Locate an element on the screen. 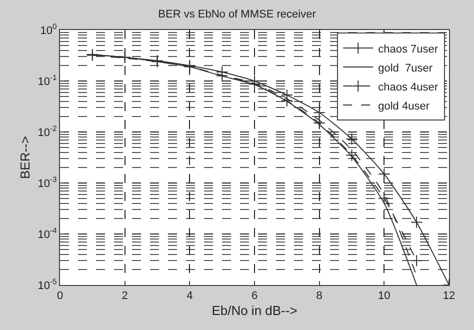 Image resolution: width=474 pixels, height=330 pixels. y-tick-label: 10$^{-4}$ is located at coordinates (48, 233).